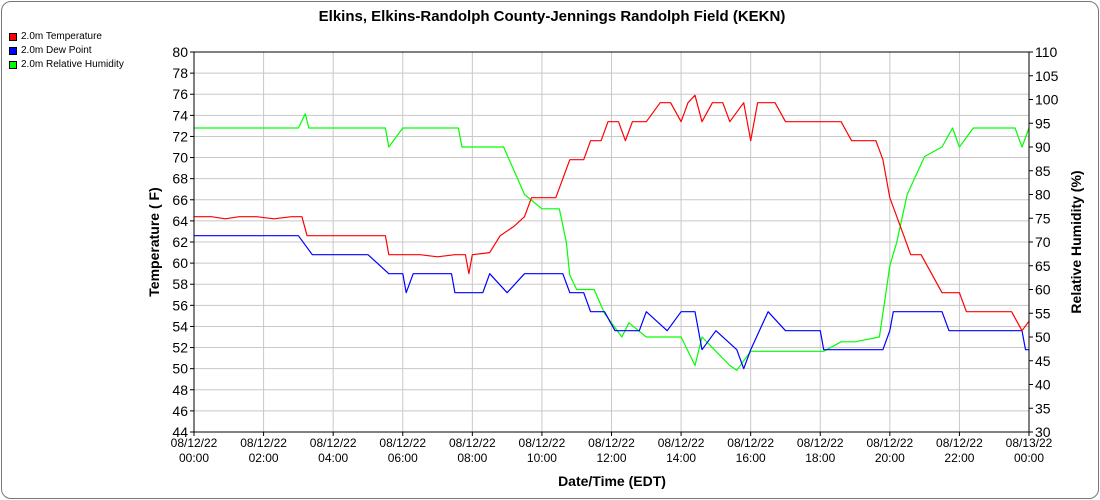  Describe the element at coordinates (180, 73) in the screenshot. I see `y-tick-label-left: 78` at that location.